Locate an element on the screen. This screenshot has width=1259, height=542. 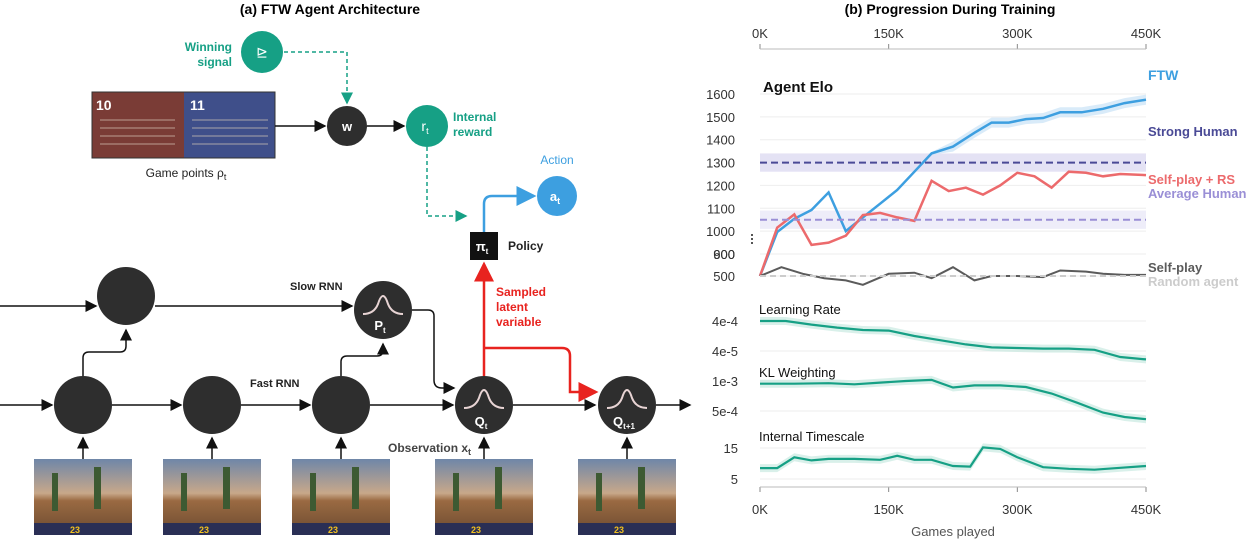
learning-rate-y-tick-0: 4e-4 is located at coordinates (725, 321).